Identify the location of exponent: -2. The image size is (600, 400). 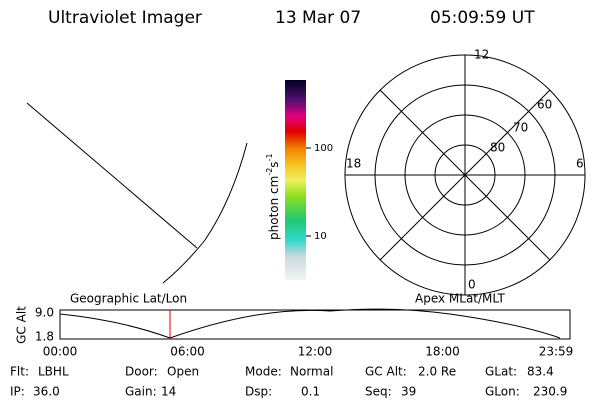
(269, 172).